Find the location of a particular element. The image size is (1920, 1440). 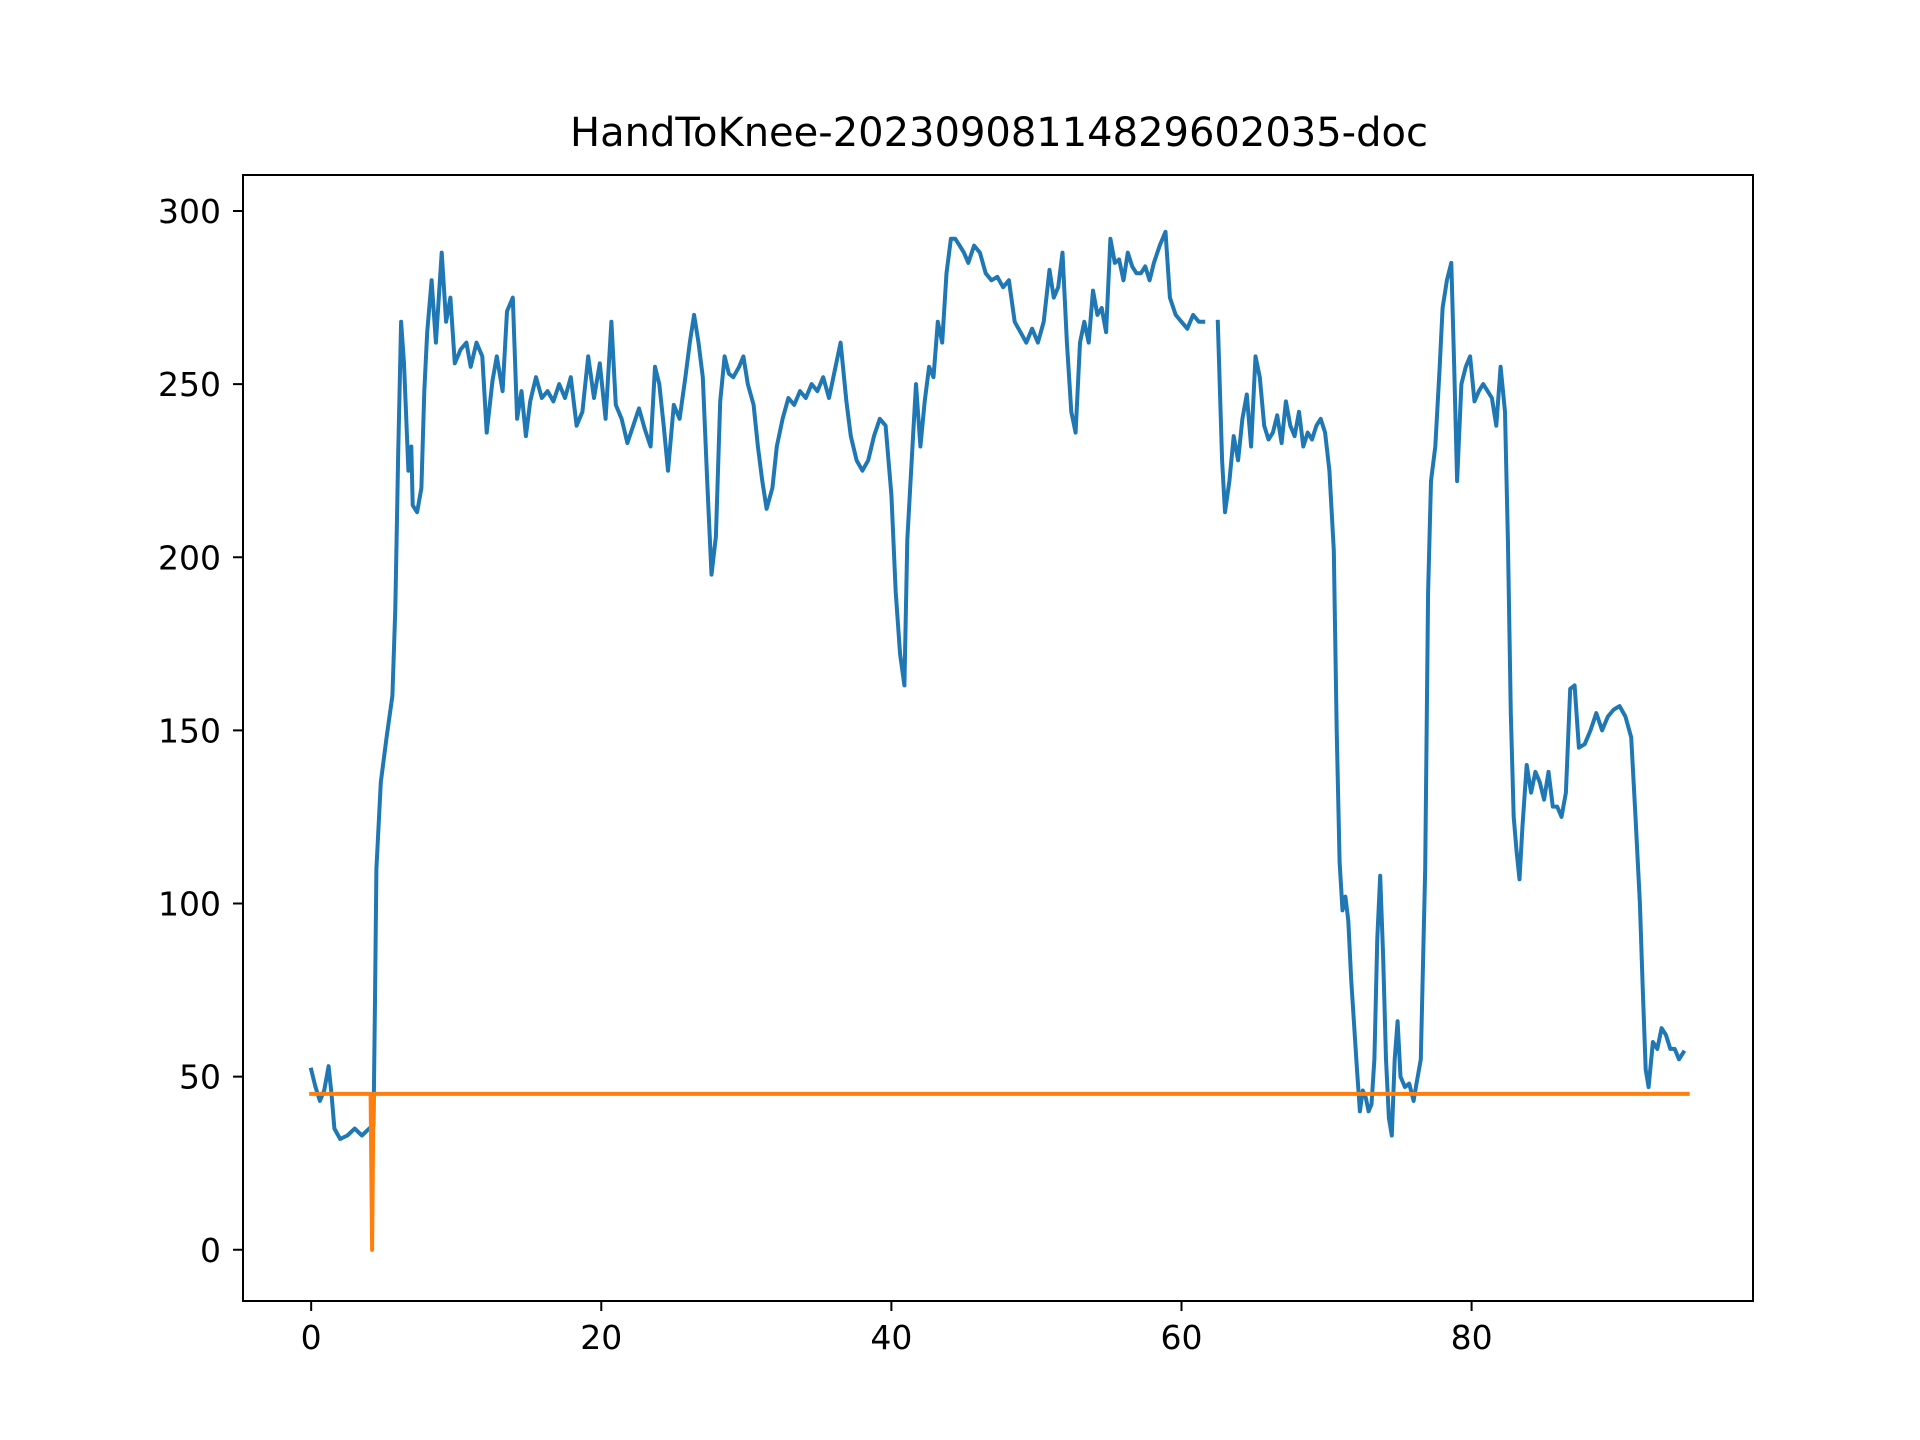

x-axis: 0 20 40 60 80 is located at coordinates (897, 1329).